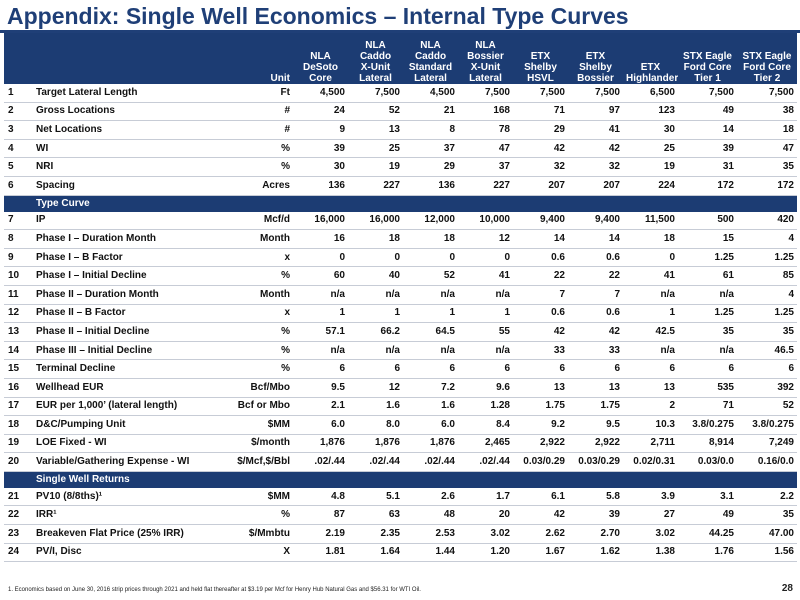  Describe the element at coordinates (485, 239) in the screenshot. I see `value-cell: 12` at that location.